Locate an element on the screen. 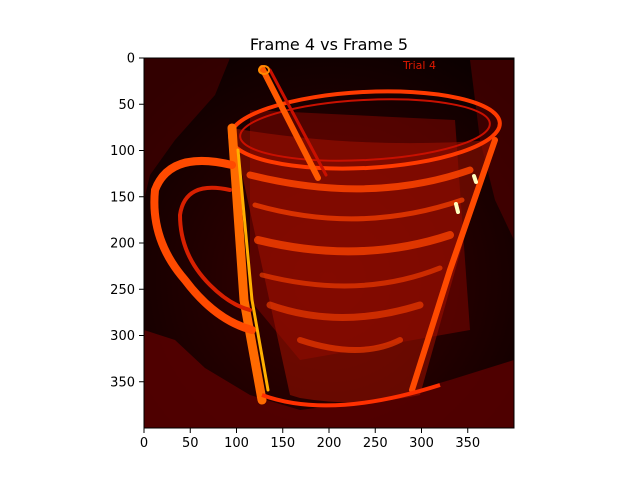  x-tick-label: 50 is located at coordinates (190, 443).